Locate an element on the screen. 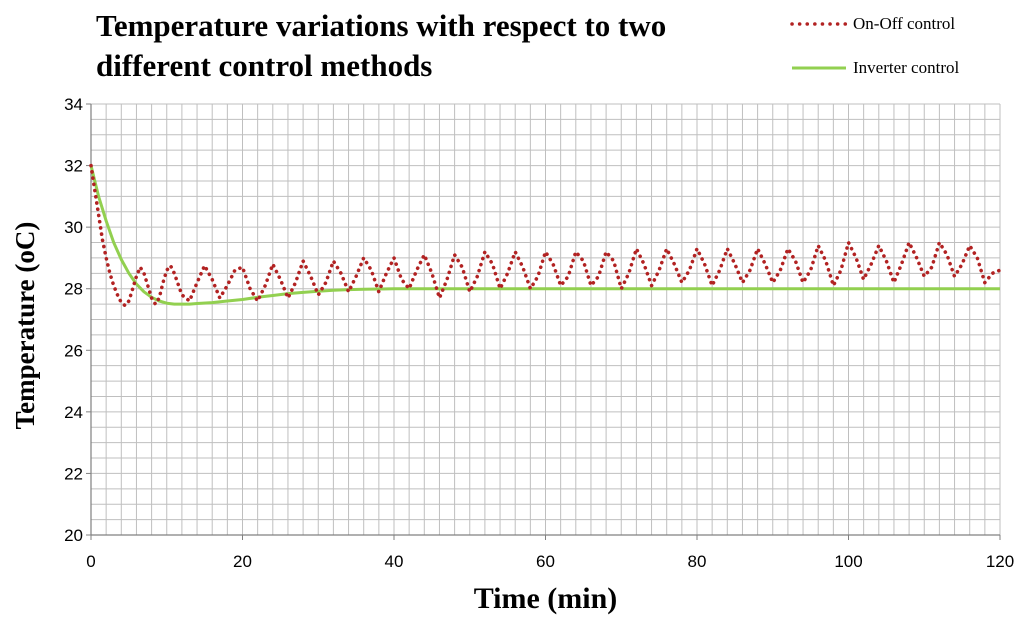 This screenshot has height=622, width=1024. x-tick-label: 120 is located at coordinates (1000, 561).